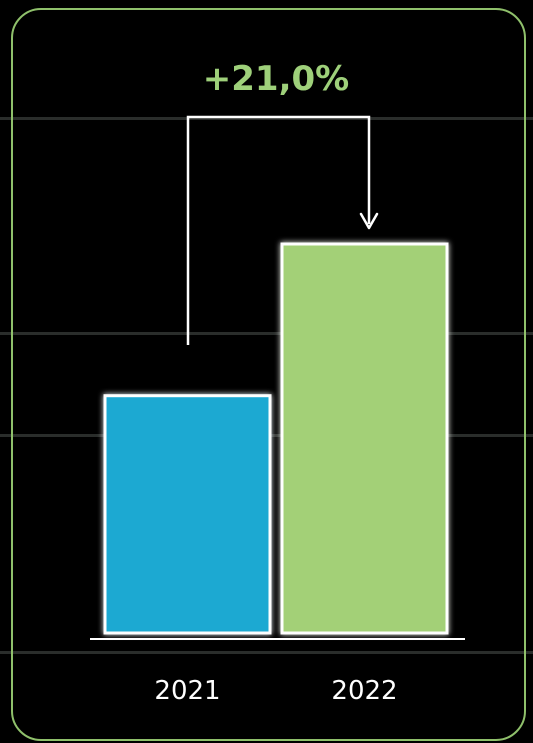 The height and width of the screenshot is (743, 533). What do you see at coordinates (364, 691) in the screenshot?
I see `x-tick-label-2022: 2022` at bounding box center [364, 691].